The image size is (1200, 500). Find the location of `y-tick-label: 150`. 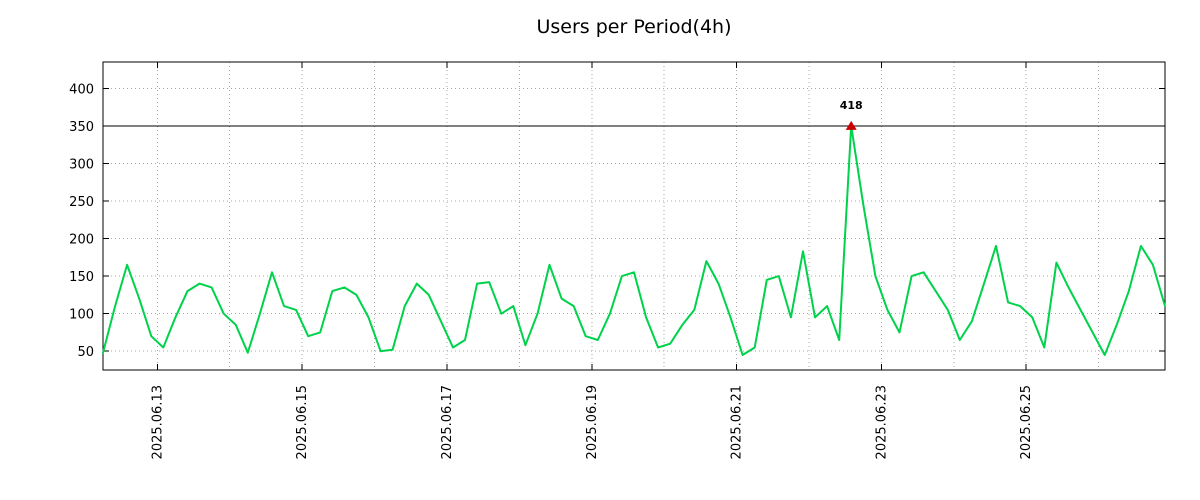

y-tick-label: 150 is located at coordinates (81, 277).